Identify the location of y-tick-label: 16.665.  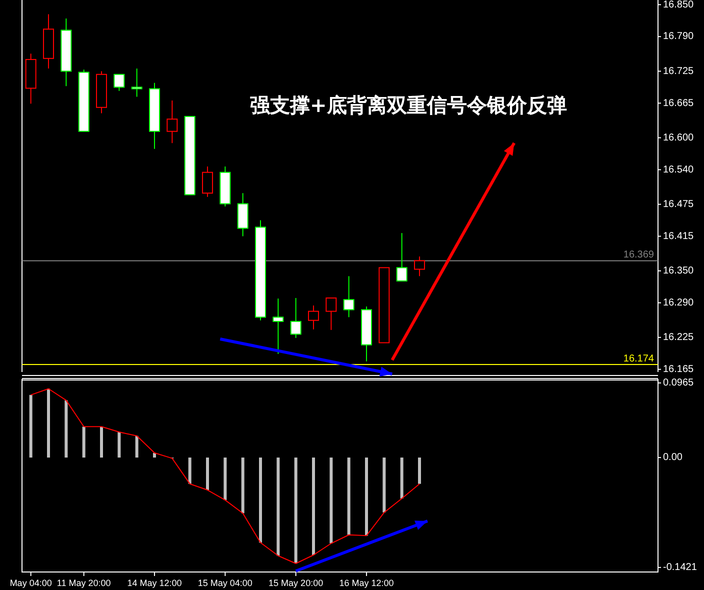
(678, 103).